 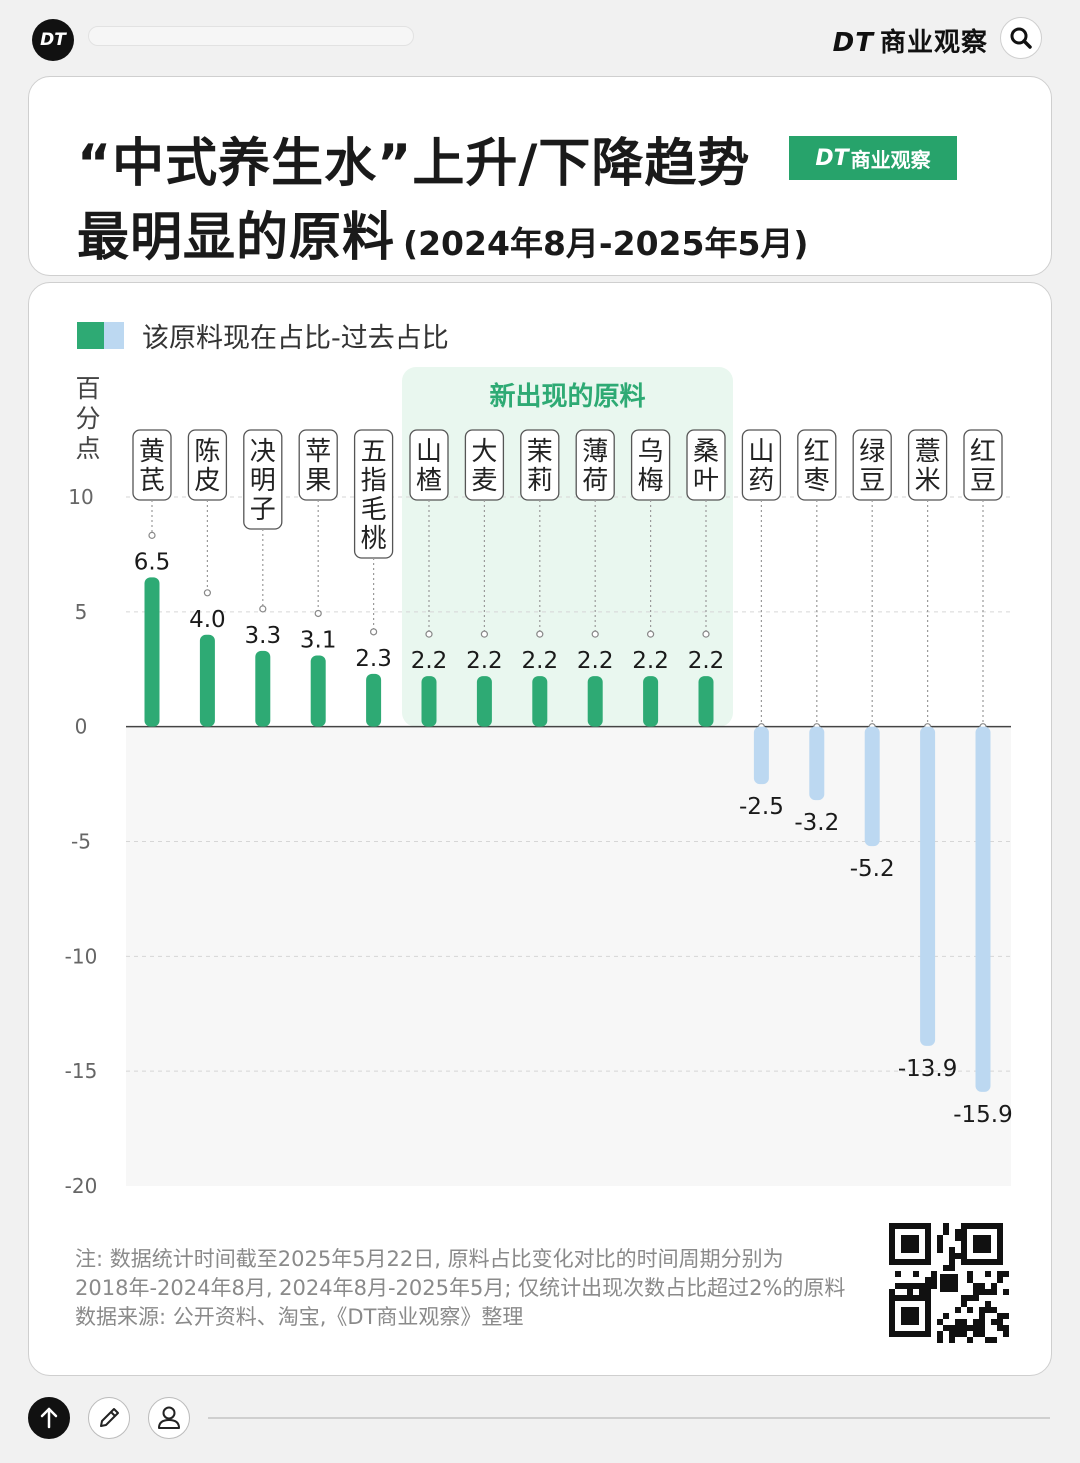 What do you see at coordinates (318, 481) in the screenshot?
I see `category-label: 果` at bounding box center [318, 481].